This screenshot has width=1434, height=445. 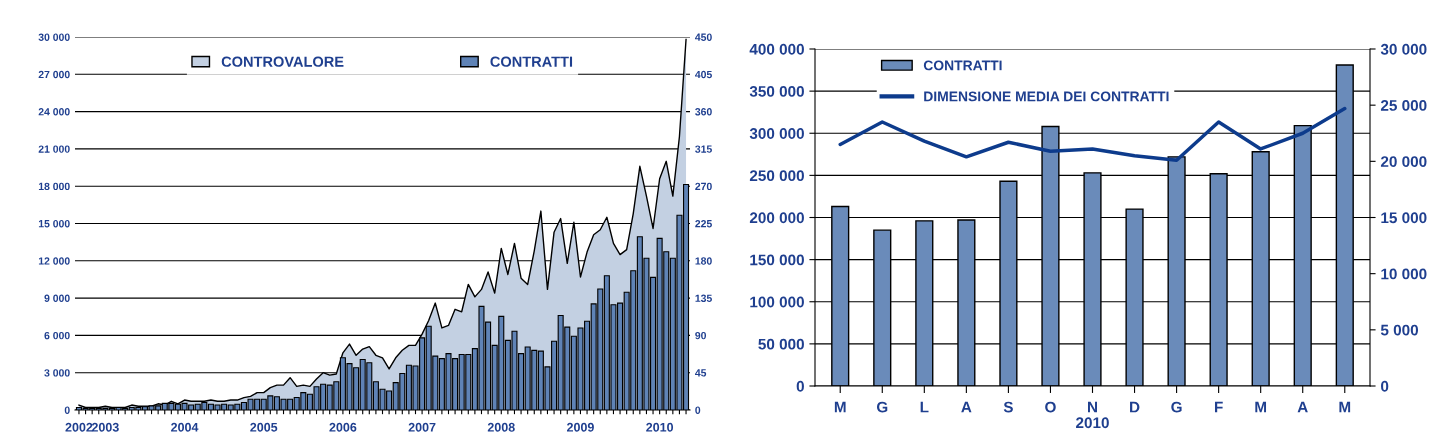 What do you see at coordinates (57, 373) in the screenshot?
I see `y-tick-label: 3 000` at bounding box center [57, 373].